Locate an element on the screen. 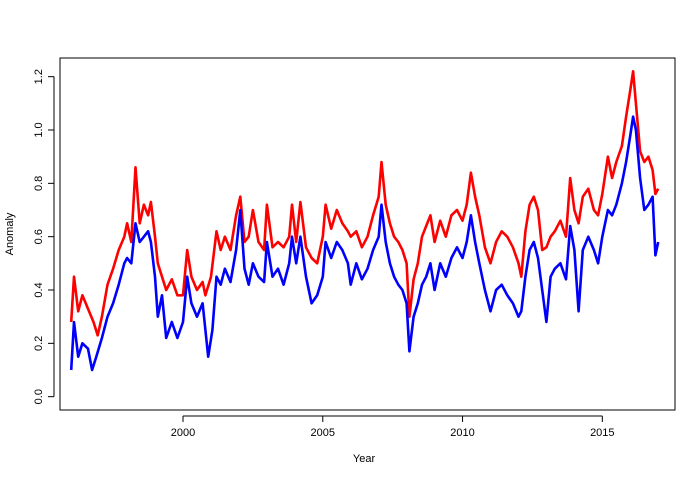  y-tick-label: 0.0 is located at coordinates (39, 396).